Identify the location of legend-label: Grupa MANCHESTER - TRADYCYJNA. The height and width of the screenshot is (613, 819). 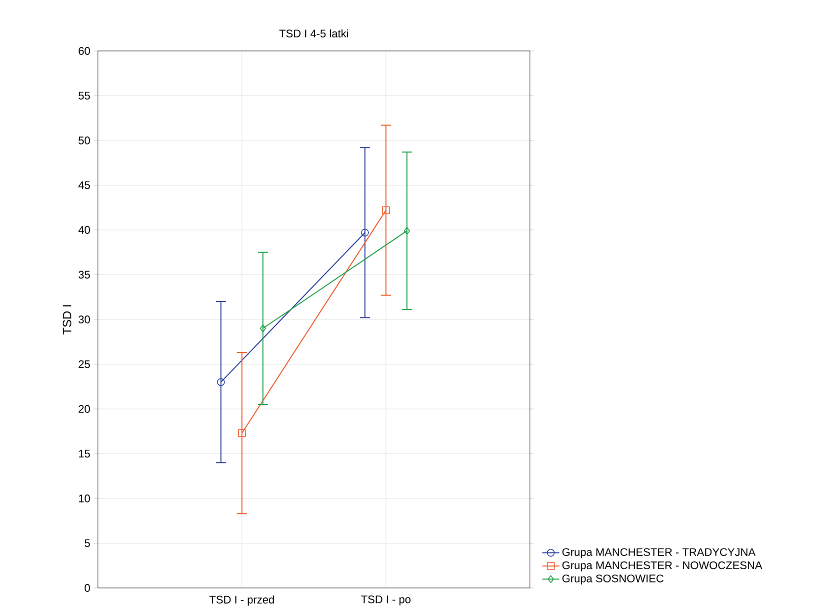
(659, 553).